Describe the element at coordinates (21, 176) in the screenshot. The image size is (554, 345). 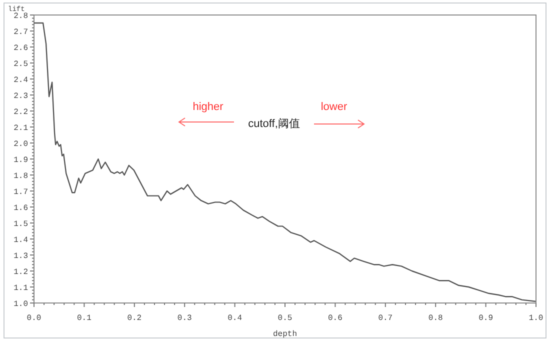
I see `y-tick-label: 1.8` at that location.